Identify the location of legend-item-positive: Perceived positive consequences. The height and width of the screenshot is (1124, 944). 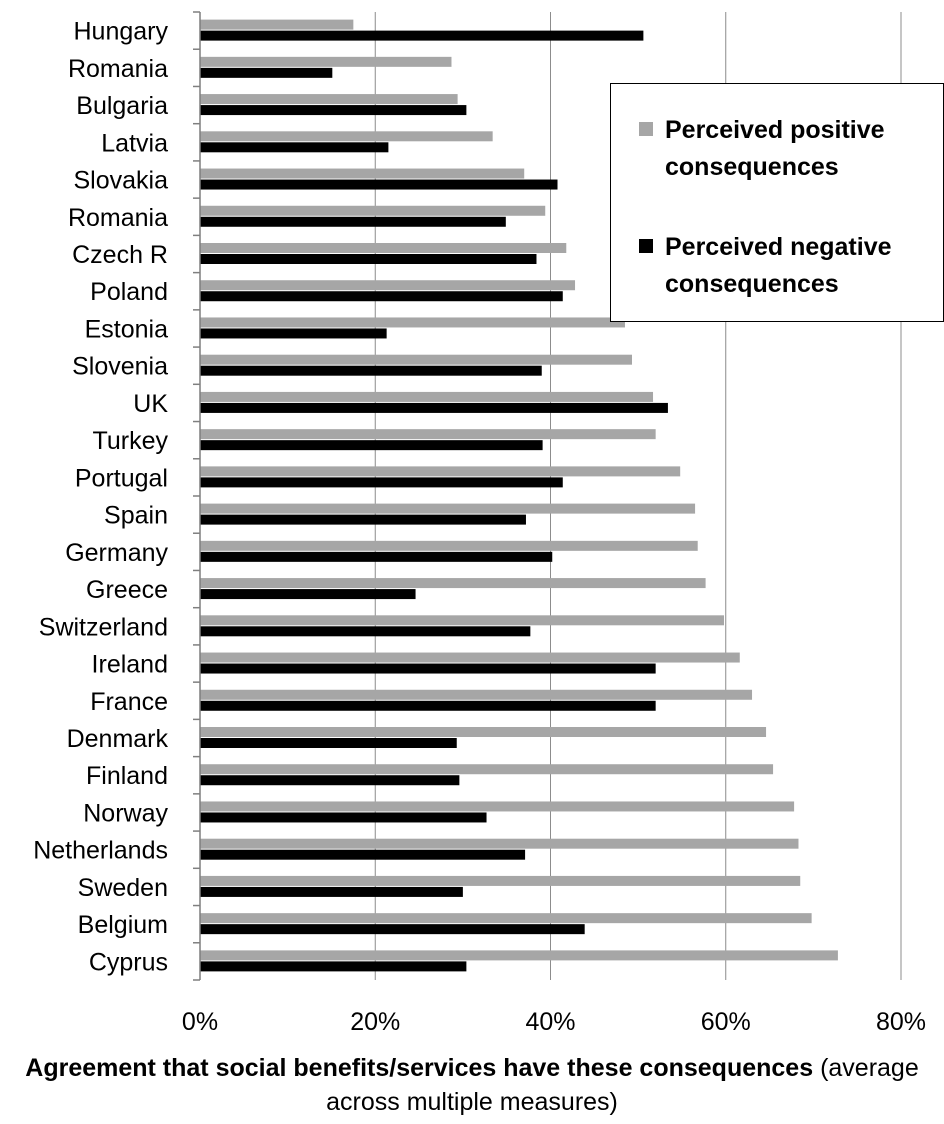
(787, 149).